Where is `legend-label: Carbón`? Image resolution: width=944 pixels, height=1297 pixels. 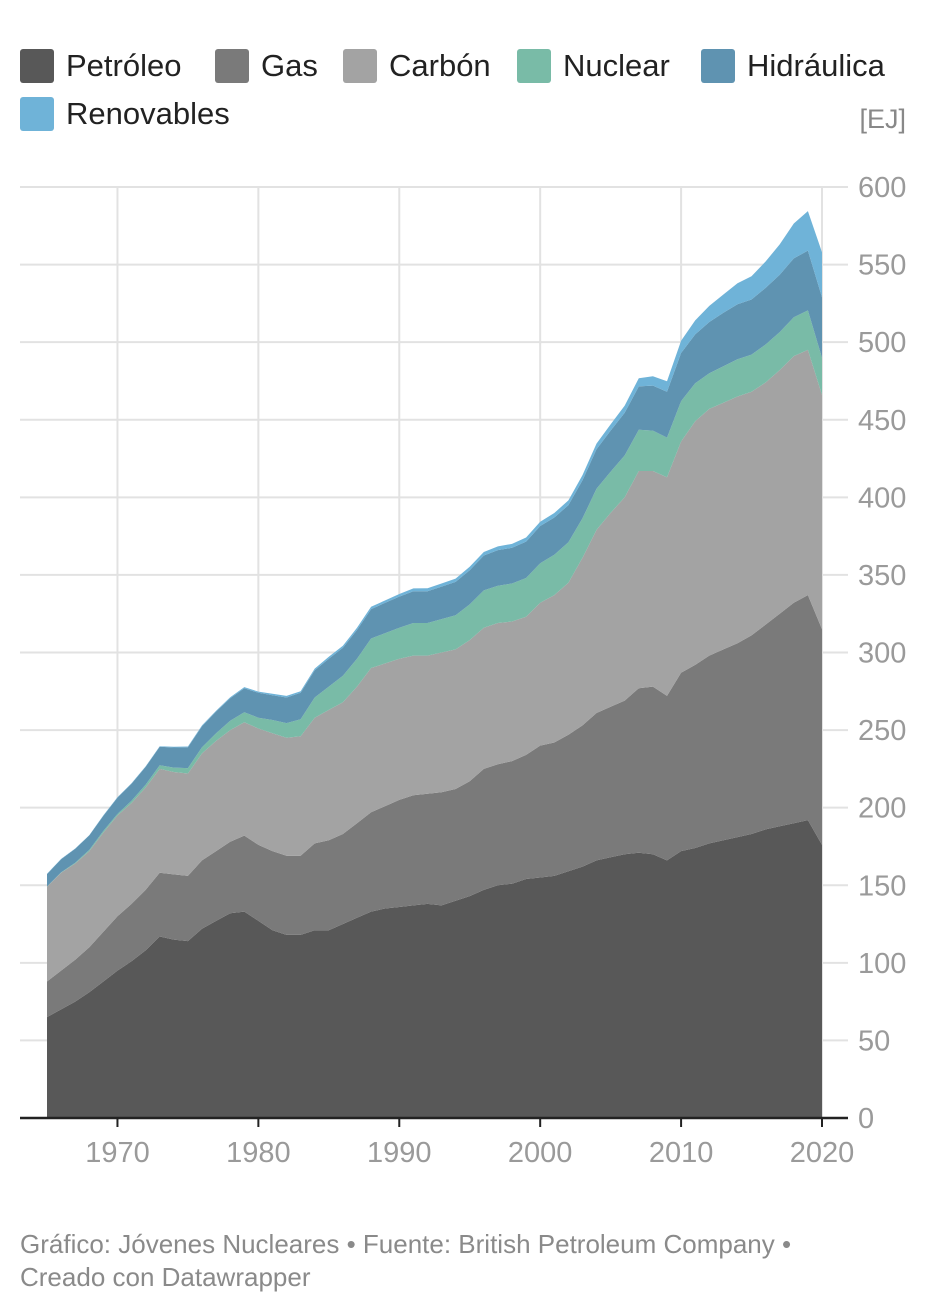
legend-label: Carbón is located at coordinates (440, 65).